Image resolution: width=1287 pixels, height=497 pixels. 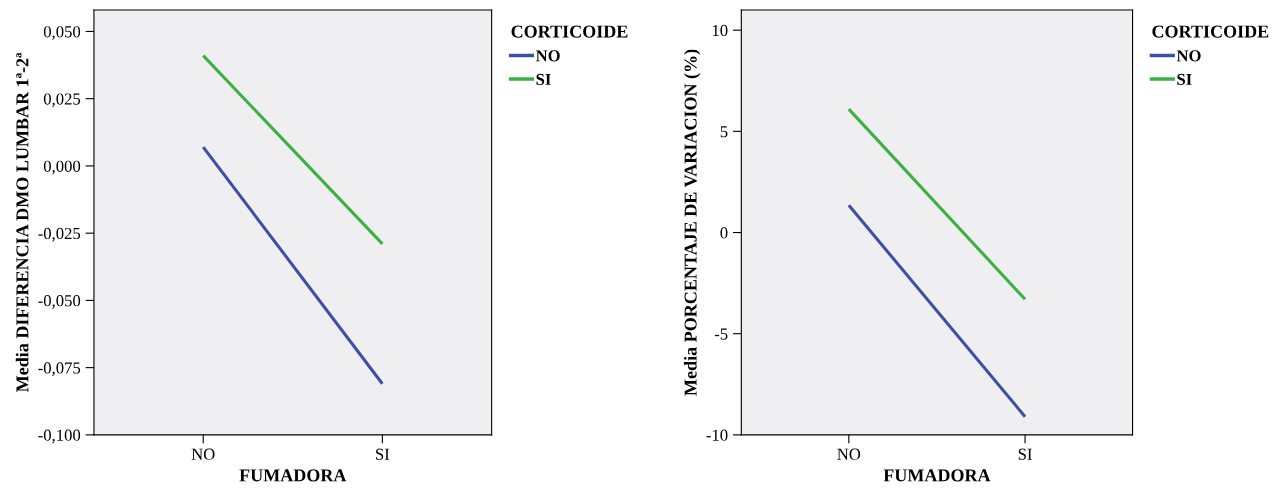 I want to click on y-axis-title: Media PORCENTAJE DE VARIACION (%), so click(x=692, y=222).